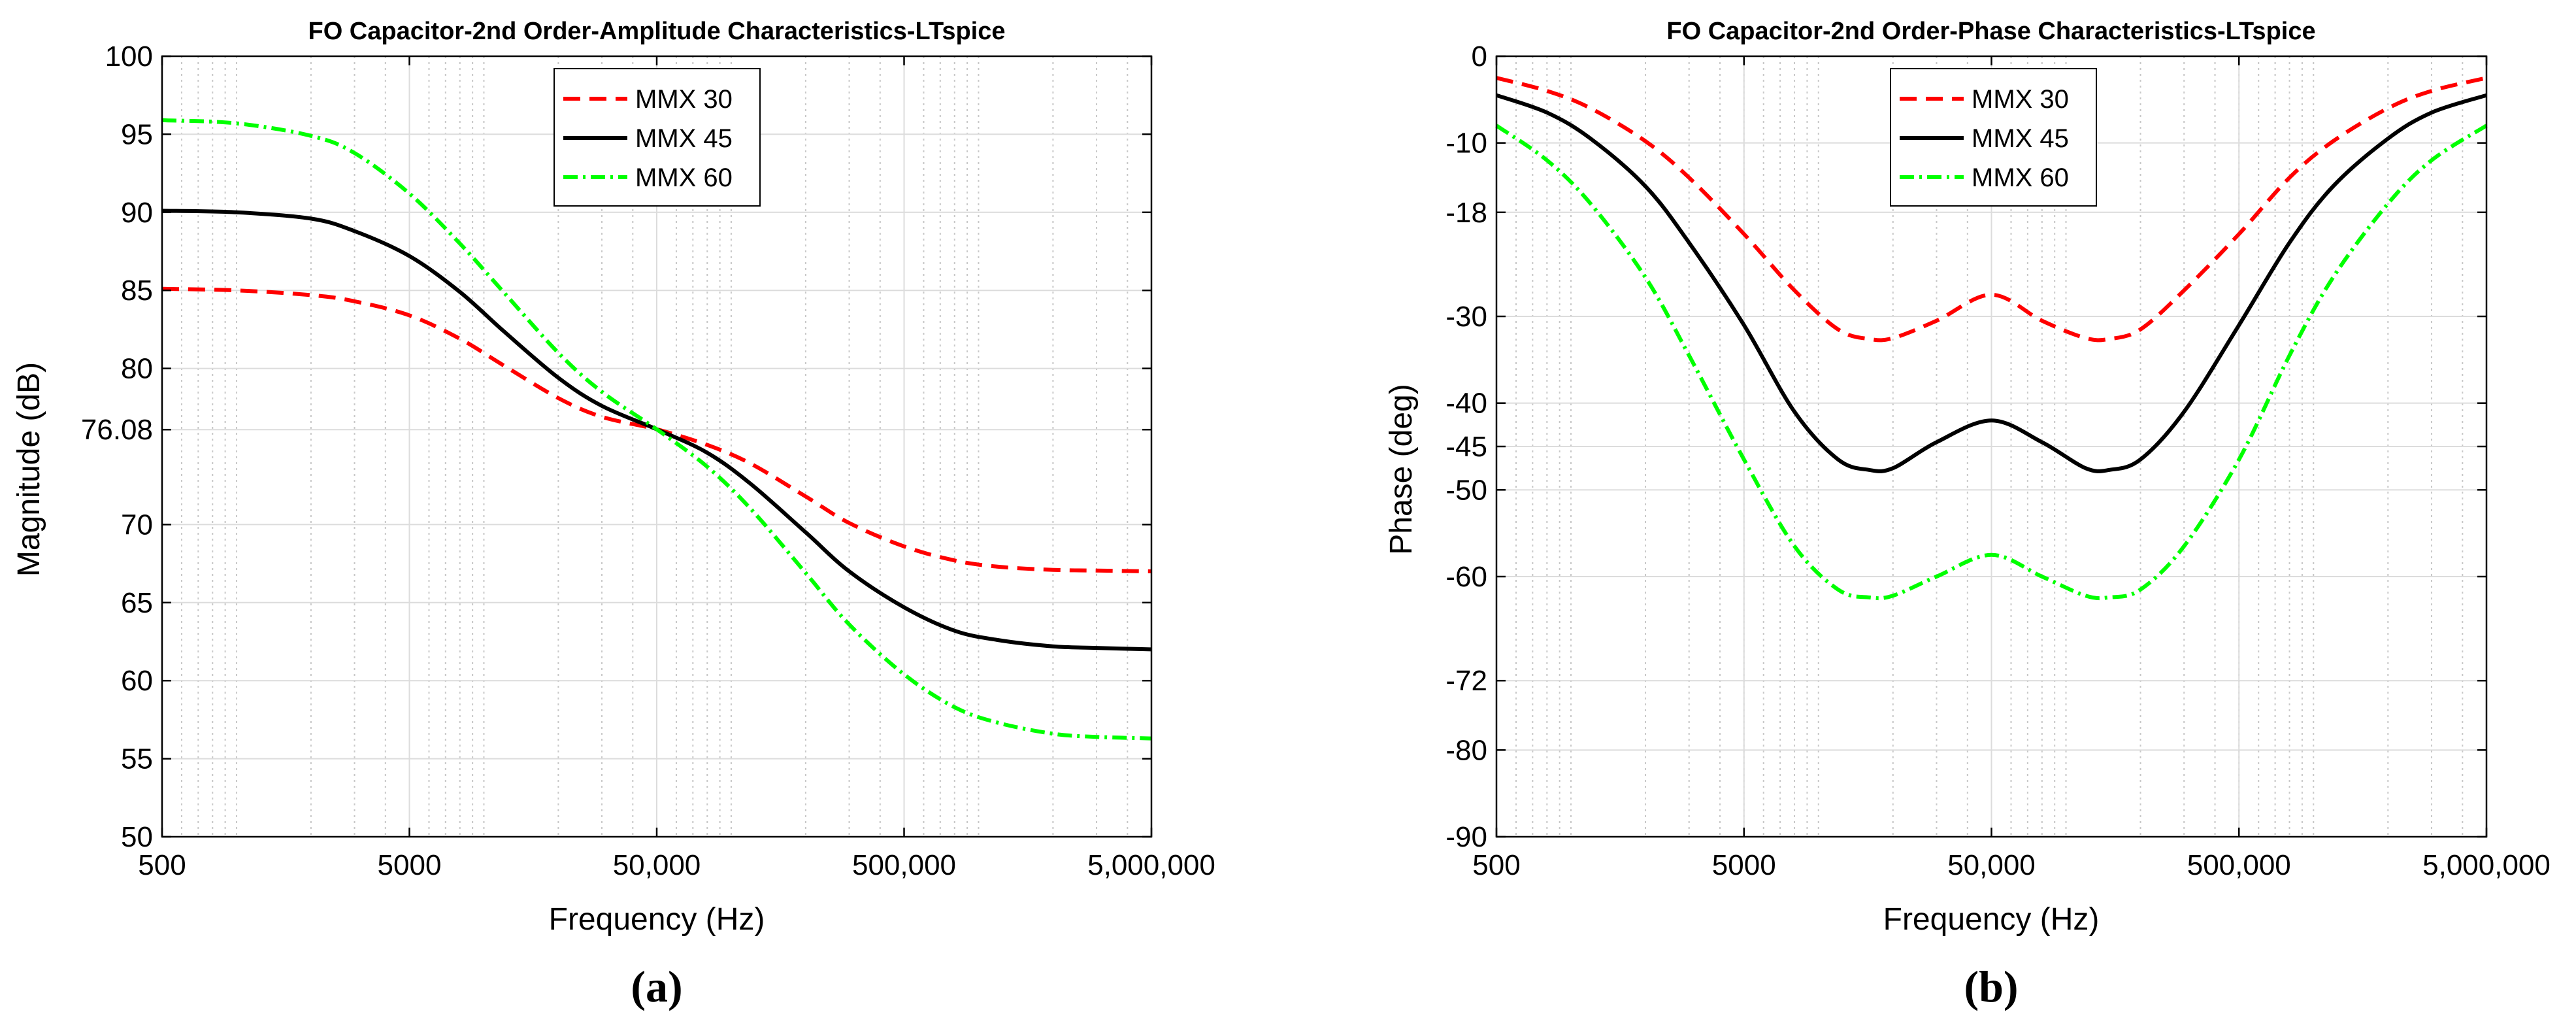  Describe the element at coordinates (137, 681) in the screenshot. I see `y-tick-label: 60` at that location.